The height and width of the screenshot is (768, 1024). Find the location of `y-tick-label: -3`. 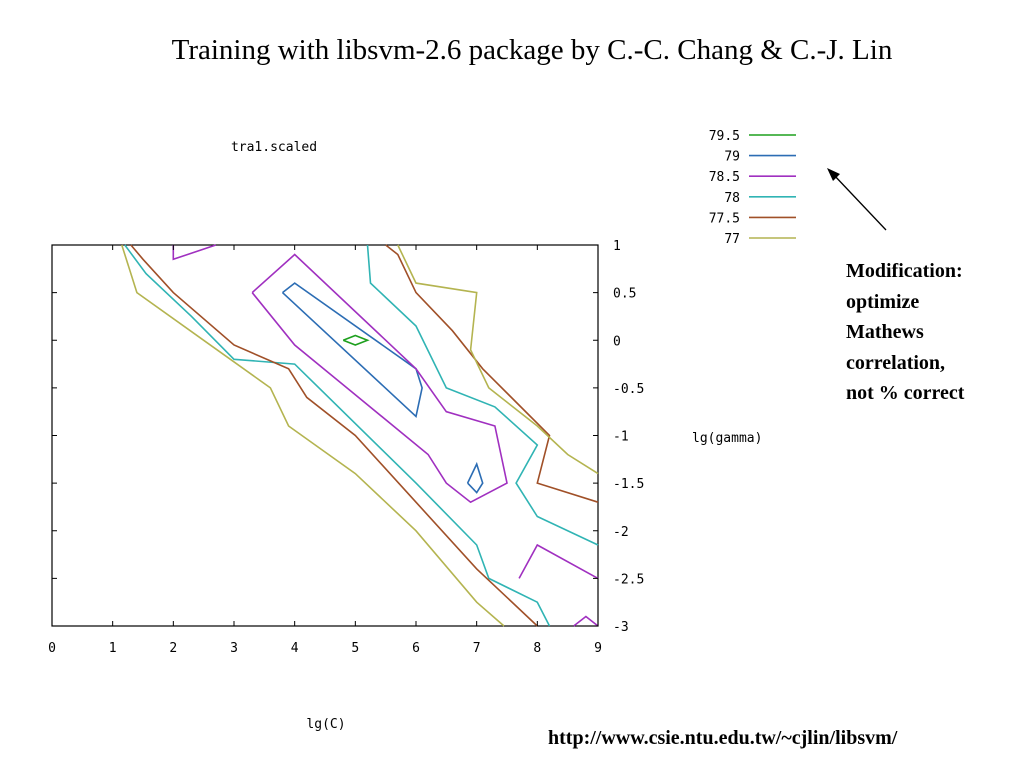

y-tick-label: -3 is located at coordinates (621, 627).